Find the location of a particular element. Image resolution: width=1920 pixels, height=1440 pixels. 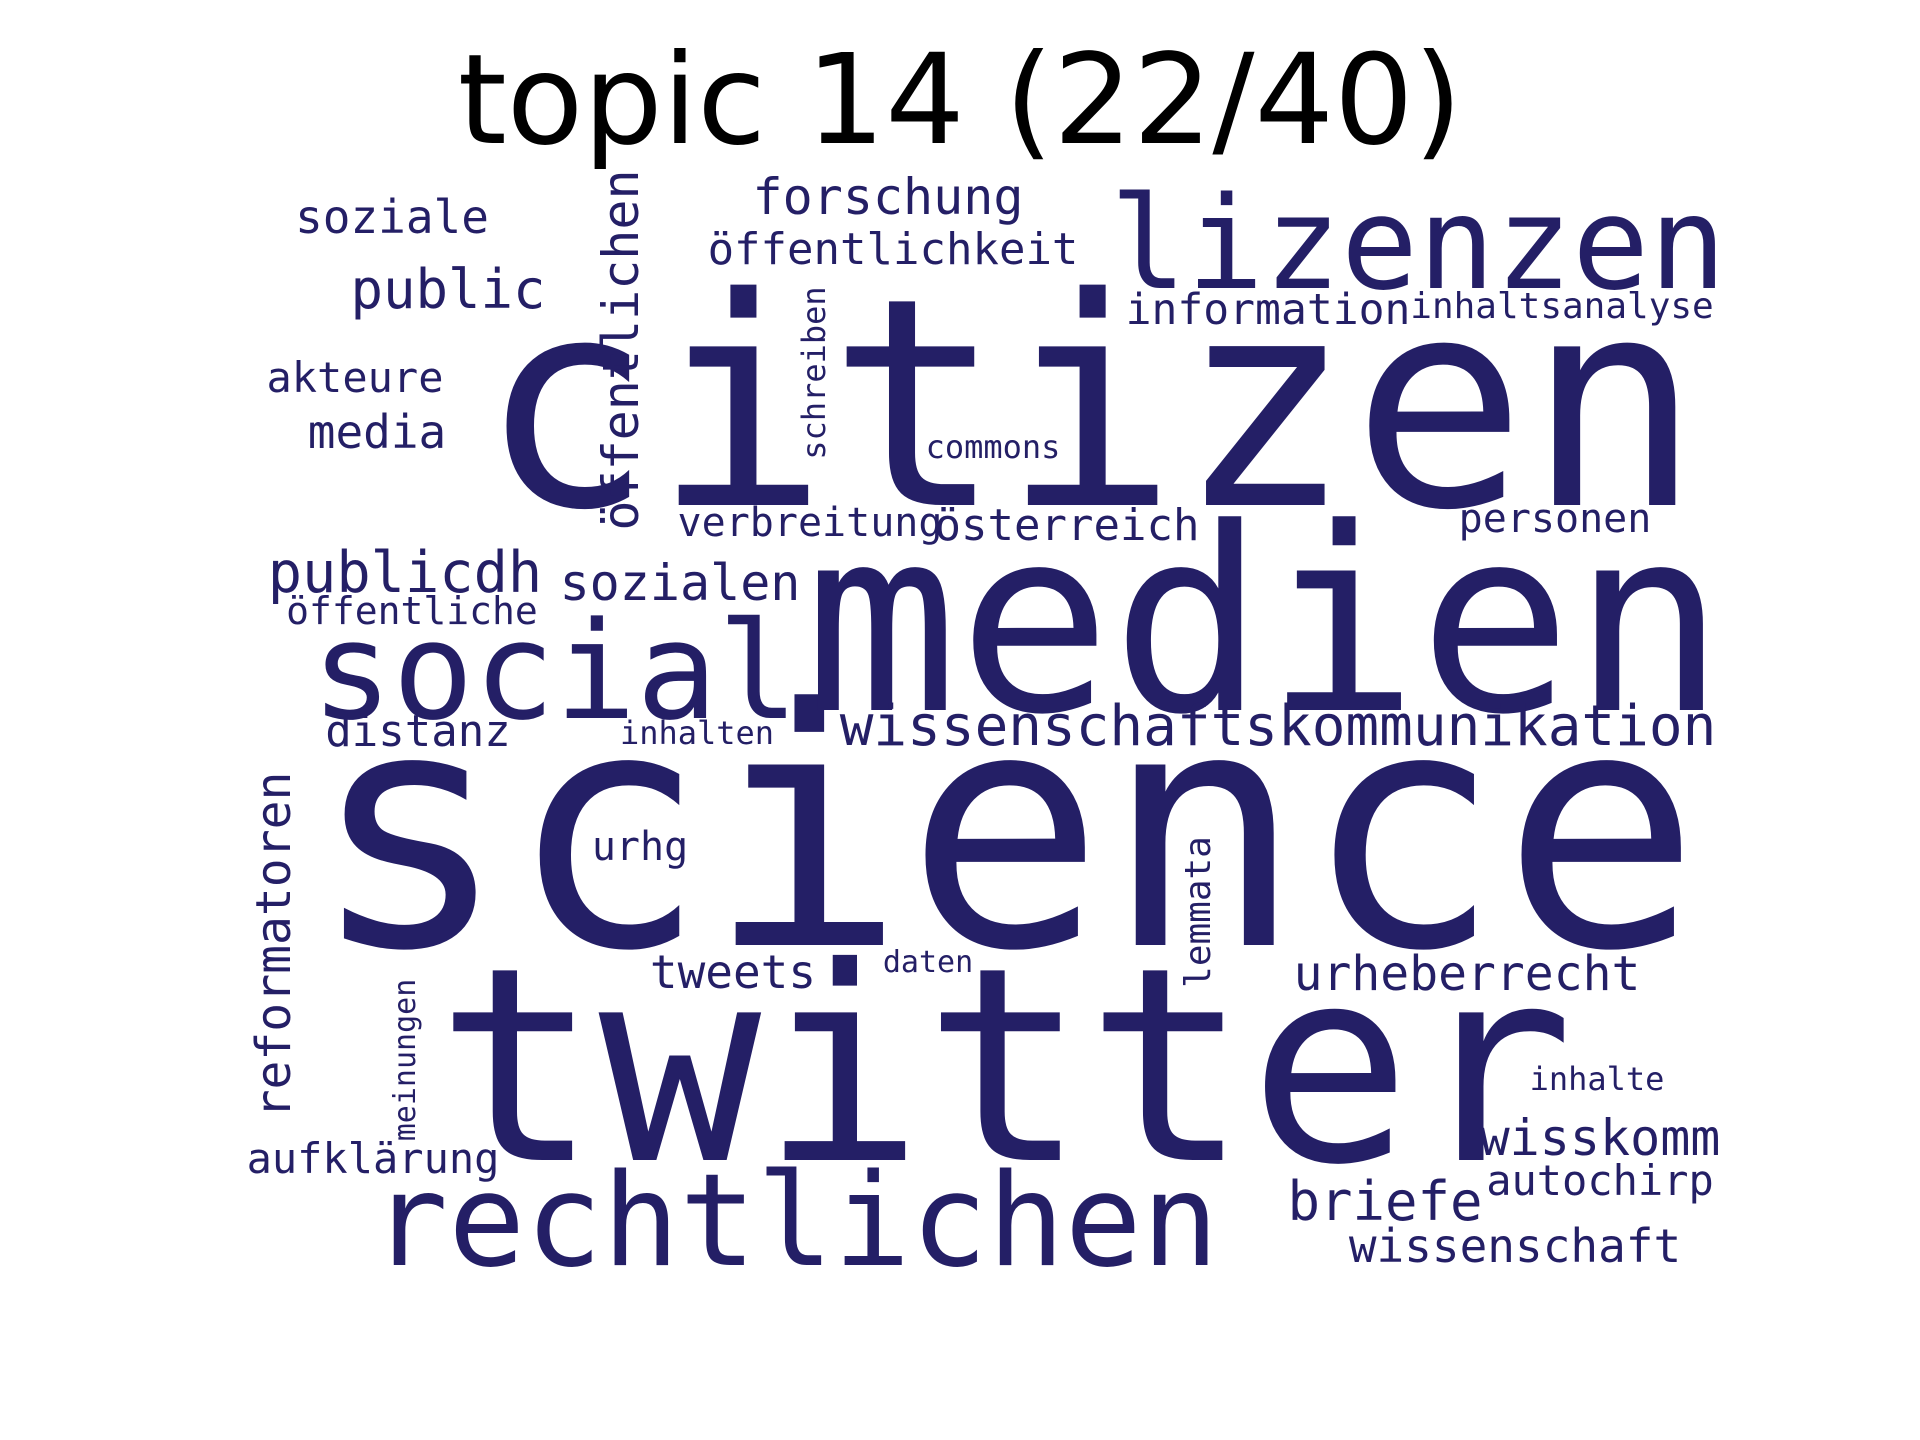

word-schreiben: schreiben is located at coordinates (814, 372).